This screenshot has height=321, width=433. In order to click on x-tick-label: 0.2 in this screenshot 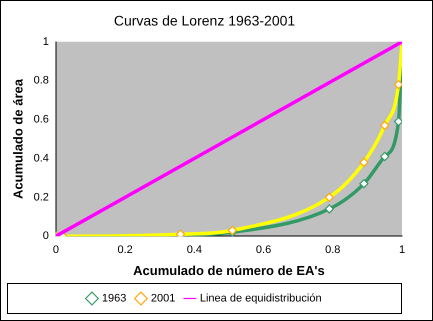, I will do `click(125, 250)`.